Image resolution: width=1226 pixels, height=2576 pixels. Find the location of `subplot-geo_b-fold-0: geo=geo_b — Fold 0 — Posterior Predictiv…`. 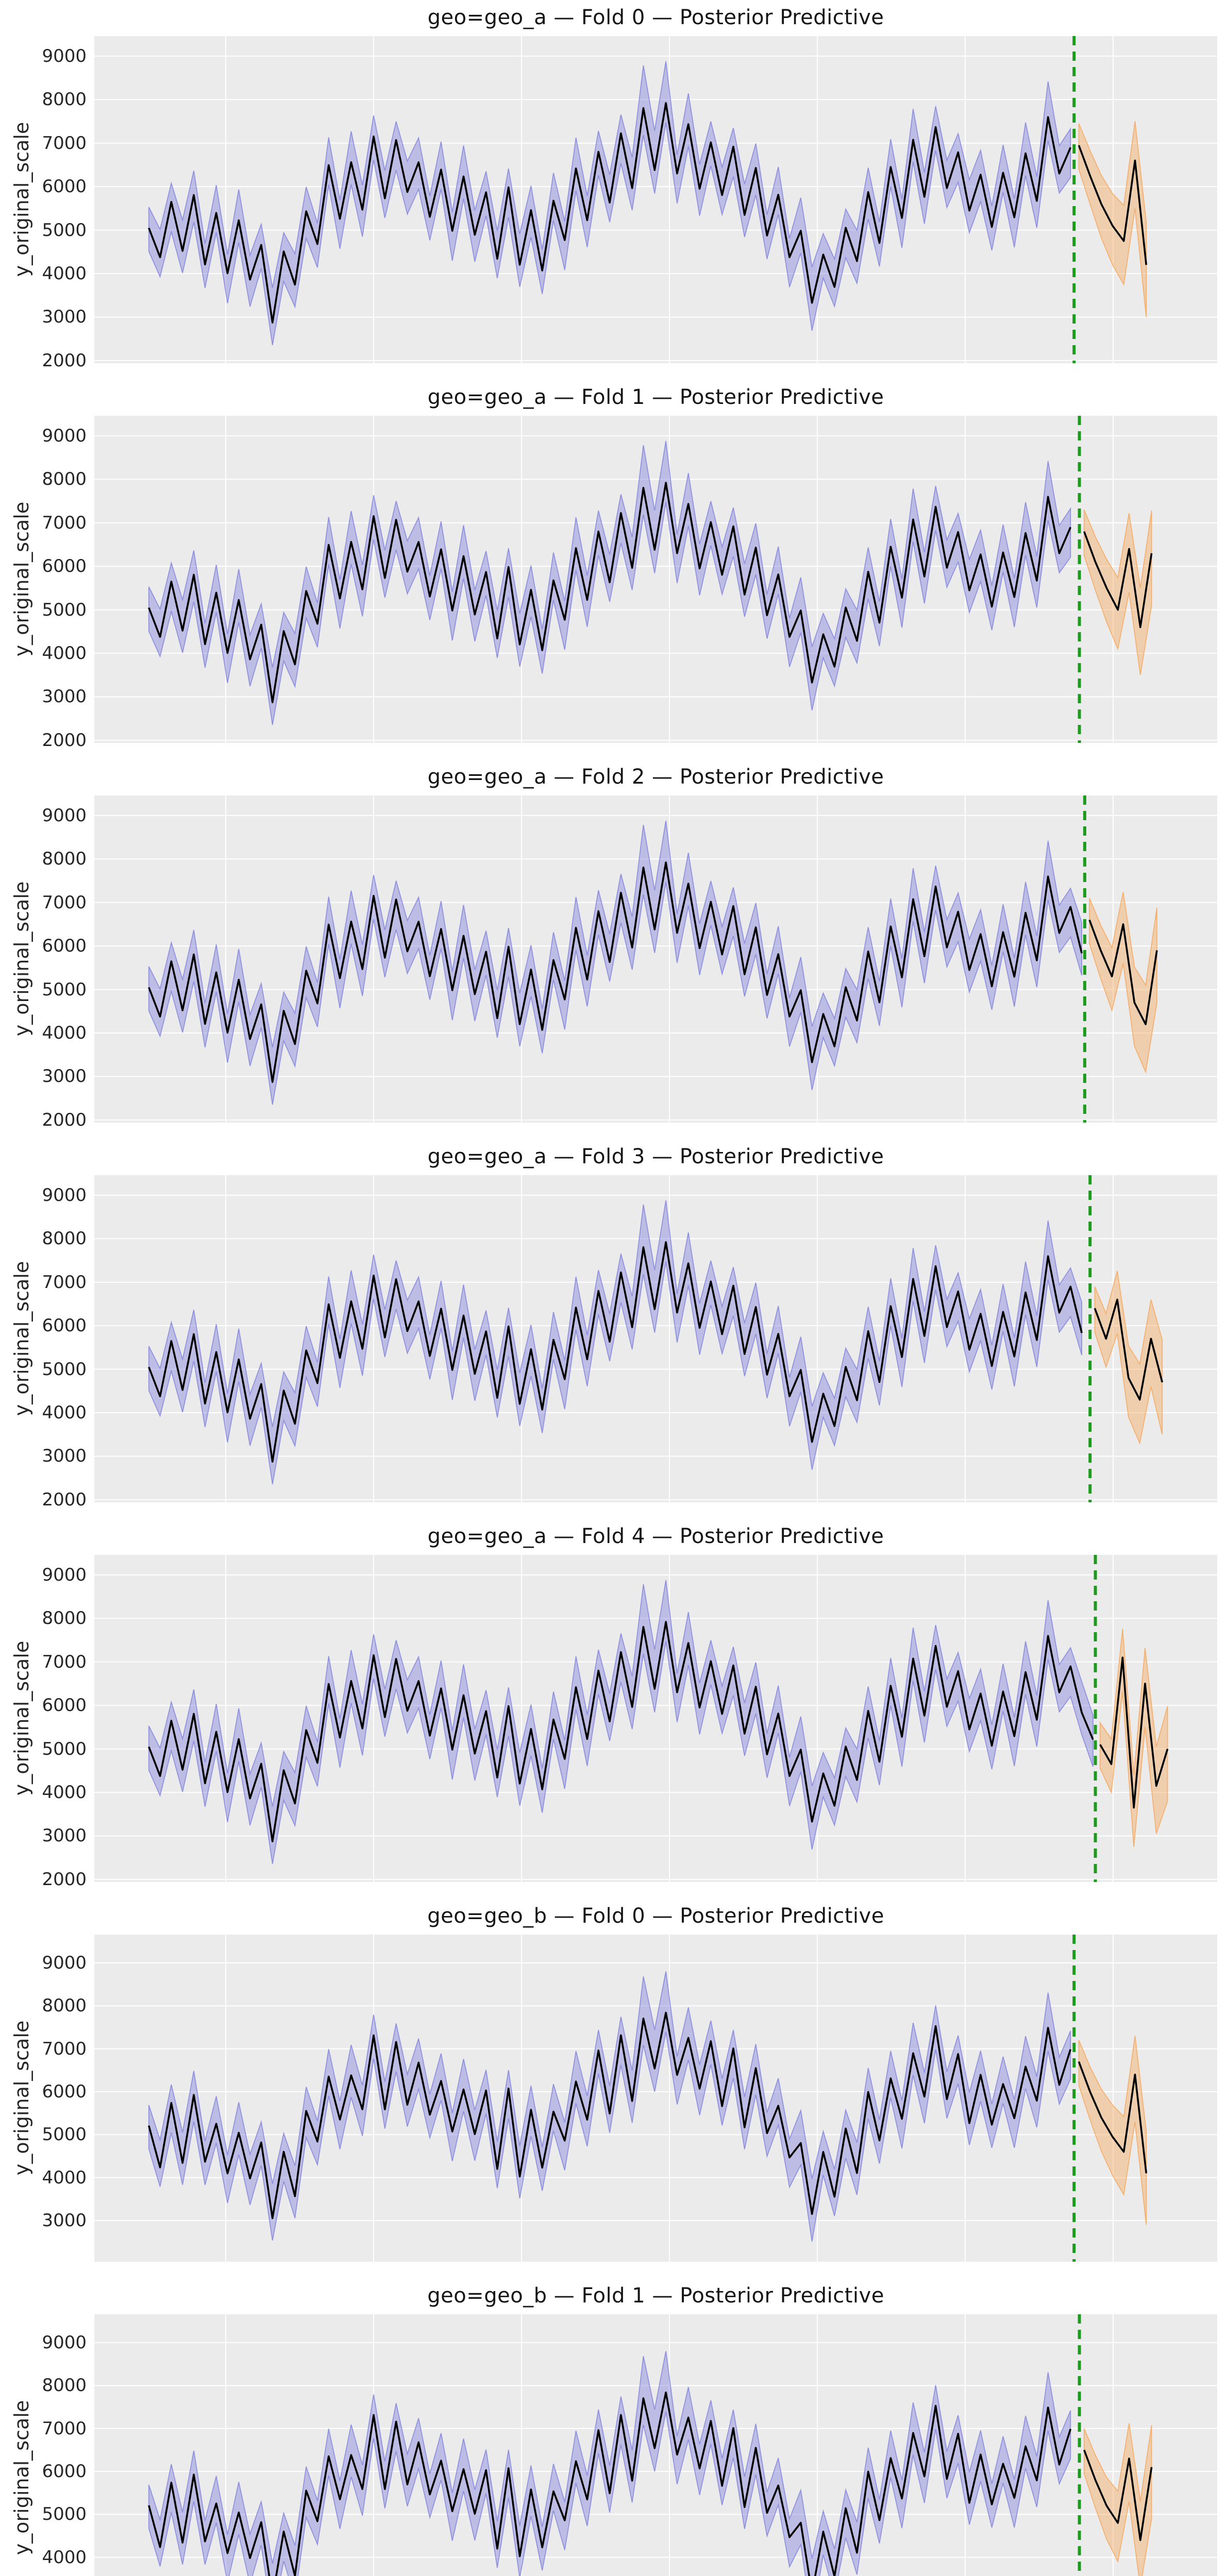

subplot-geo_b-fold-0: geo=geo_b — Fold 0 — Posterior Predictiv… is located at coordinates (613, 2088).